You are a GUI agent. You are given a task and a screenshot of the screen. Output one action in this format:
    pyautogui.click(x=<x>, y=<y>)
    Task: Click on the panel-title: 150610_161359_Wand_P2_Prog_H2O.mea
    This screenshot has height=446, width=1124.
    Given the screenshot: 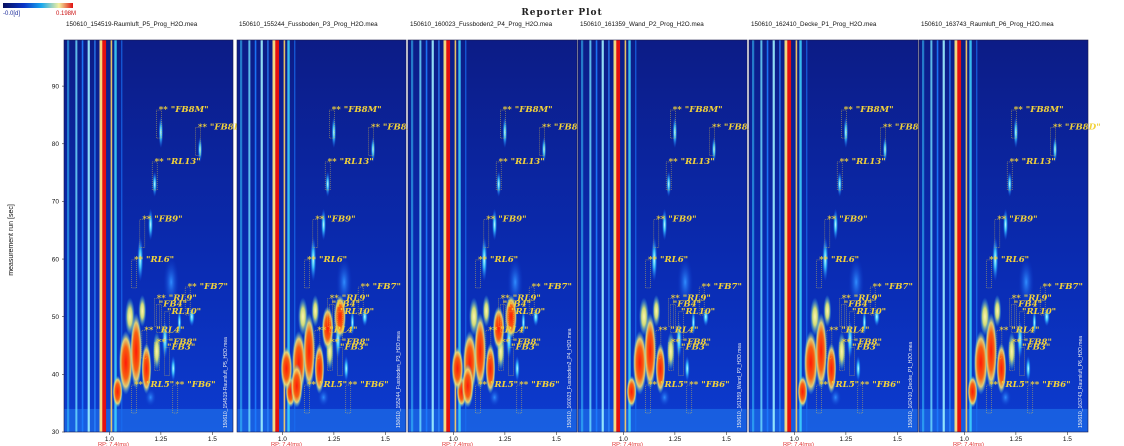 What is the action you would take?
    pyautogui.click(x=642, y=24)
    